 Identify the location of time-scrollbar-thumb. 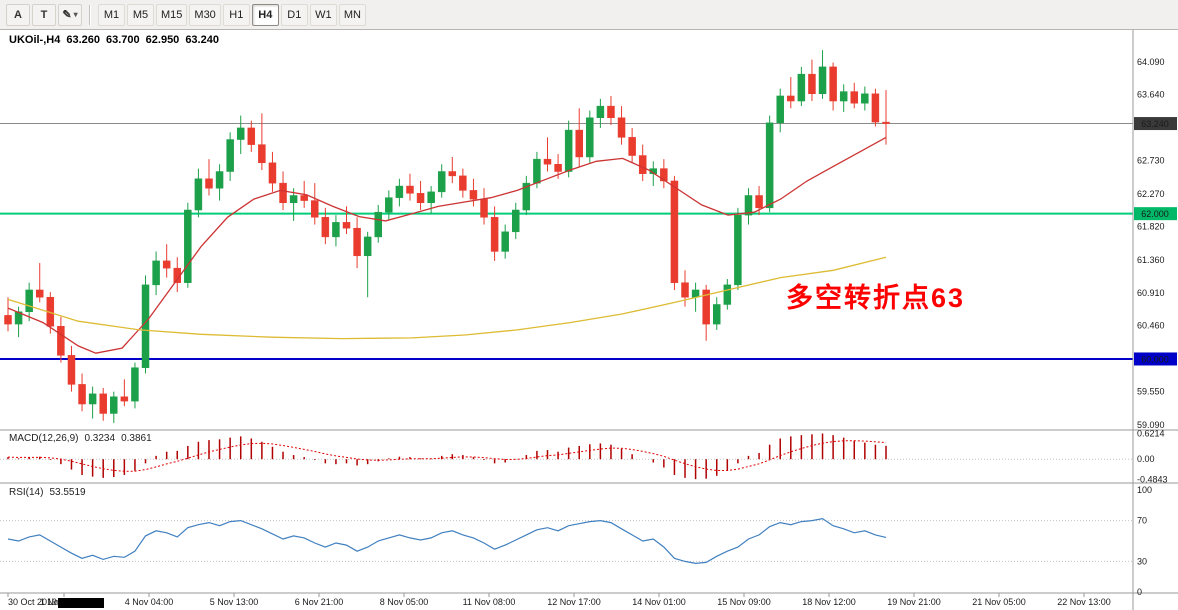
(81, 603).